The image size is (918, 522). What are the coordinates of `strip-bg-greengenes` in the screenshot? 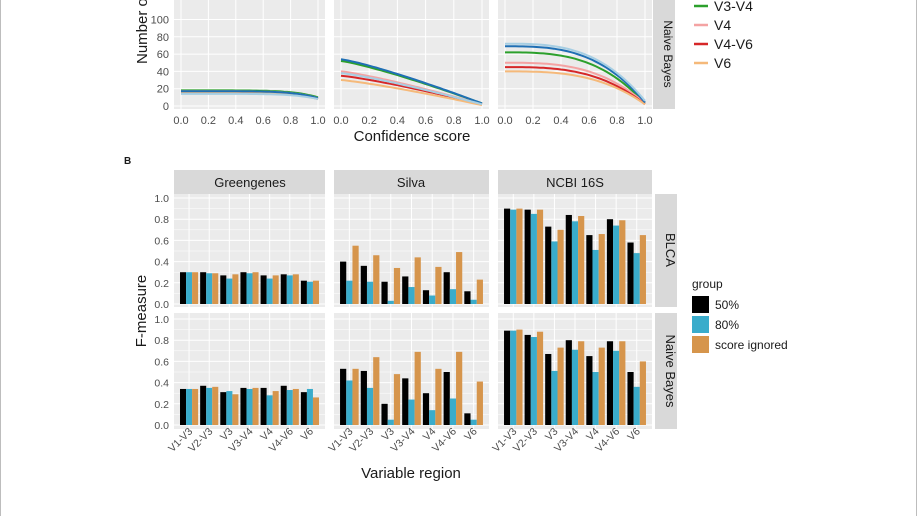 It's located at (249, 182).